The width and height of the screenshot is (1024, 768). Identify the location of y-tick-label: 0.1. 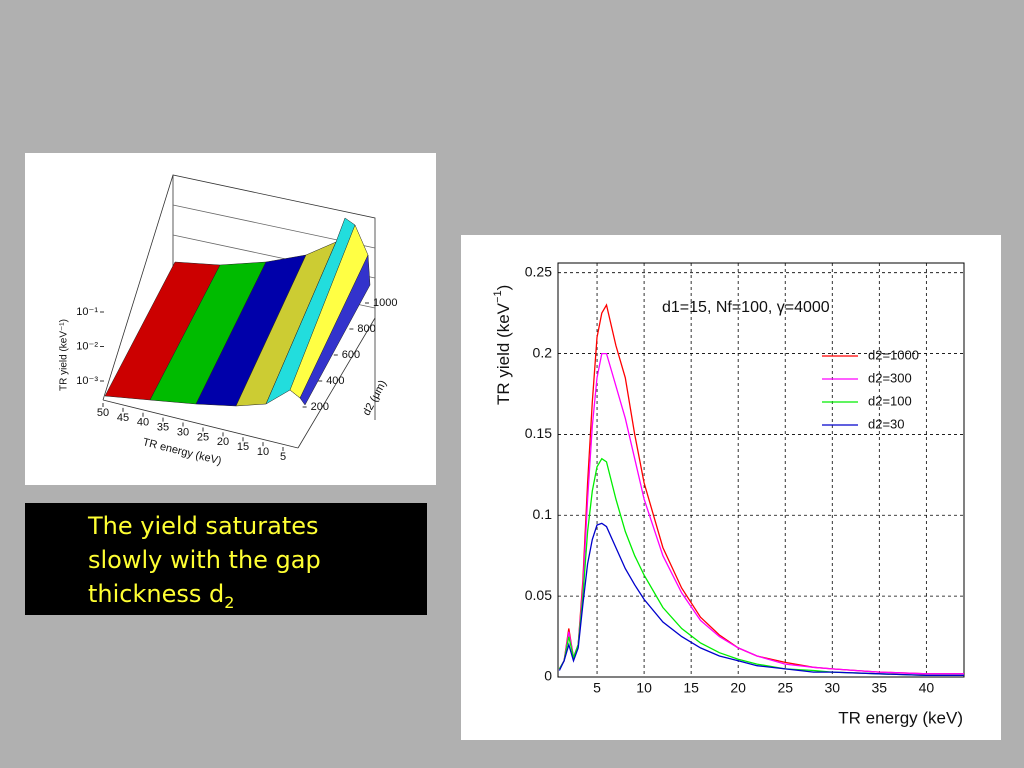
(543, 514).